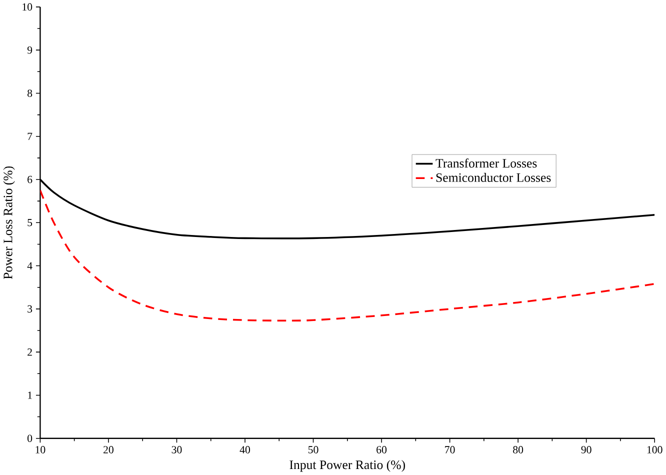  Describe the element at coordinates (381, 450) in the screenshot. I see `x-tick-label: 60` at that location.